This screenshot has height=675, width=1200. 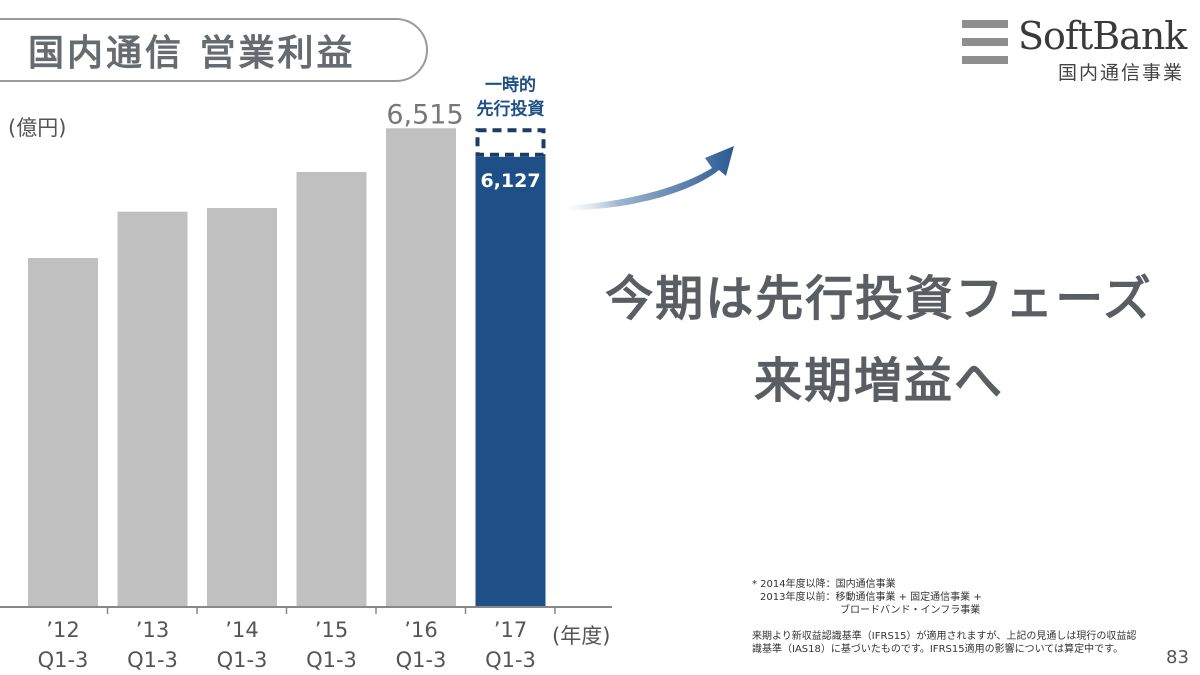 What do you see at coordinates (37, 128) in the screenshot?
I see `y-unit-label: (億円)` at bounding box center [37, 128].